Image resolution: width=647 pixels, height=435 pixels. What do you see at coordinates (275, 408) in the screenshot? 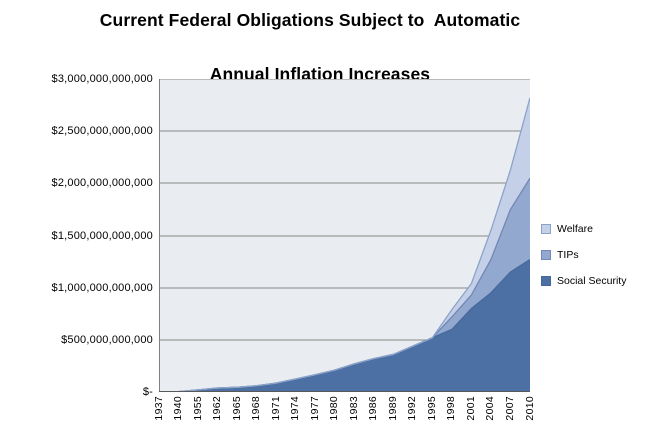
I see `x-axis-tick-label: 1971` at bounding box center [275, 408].